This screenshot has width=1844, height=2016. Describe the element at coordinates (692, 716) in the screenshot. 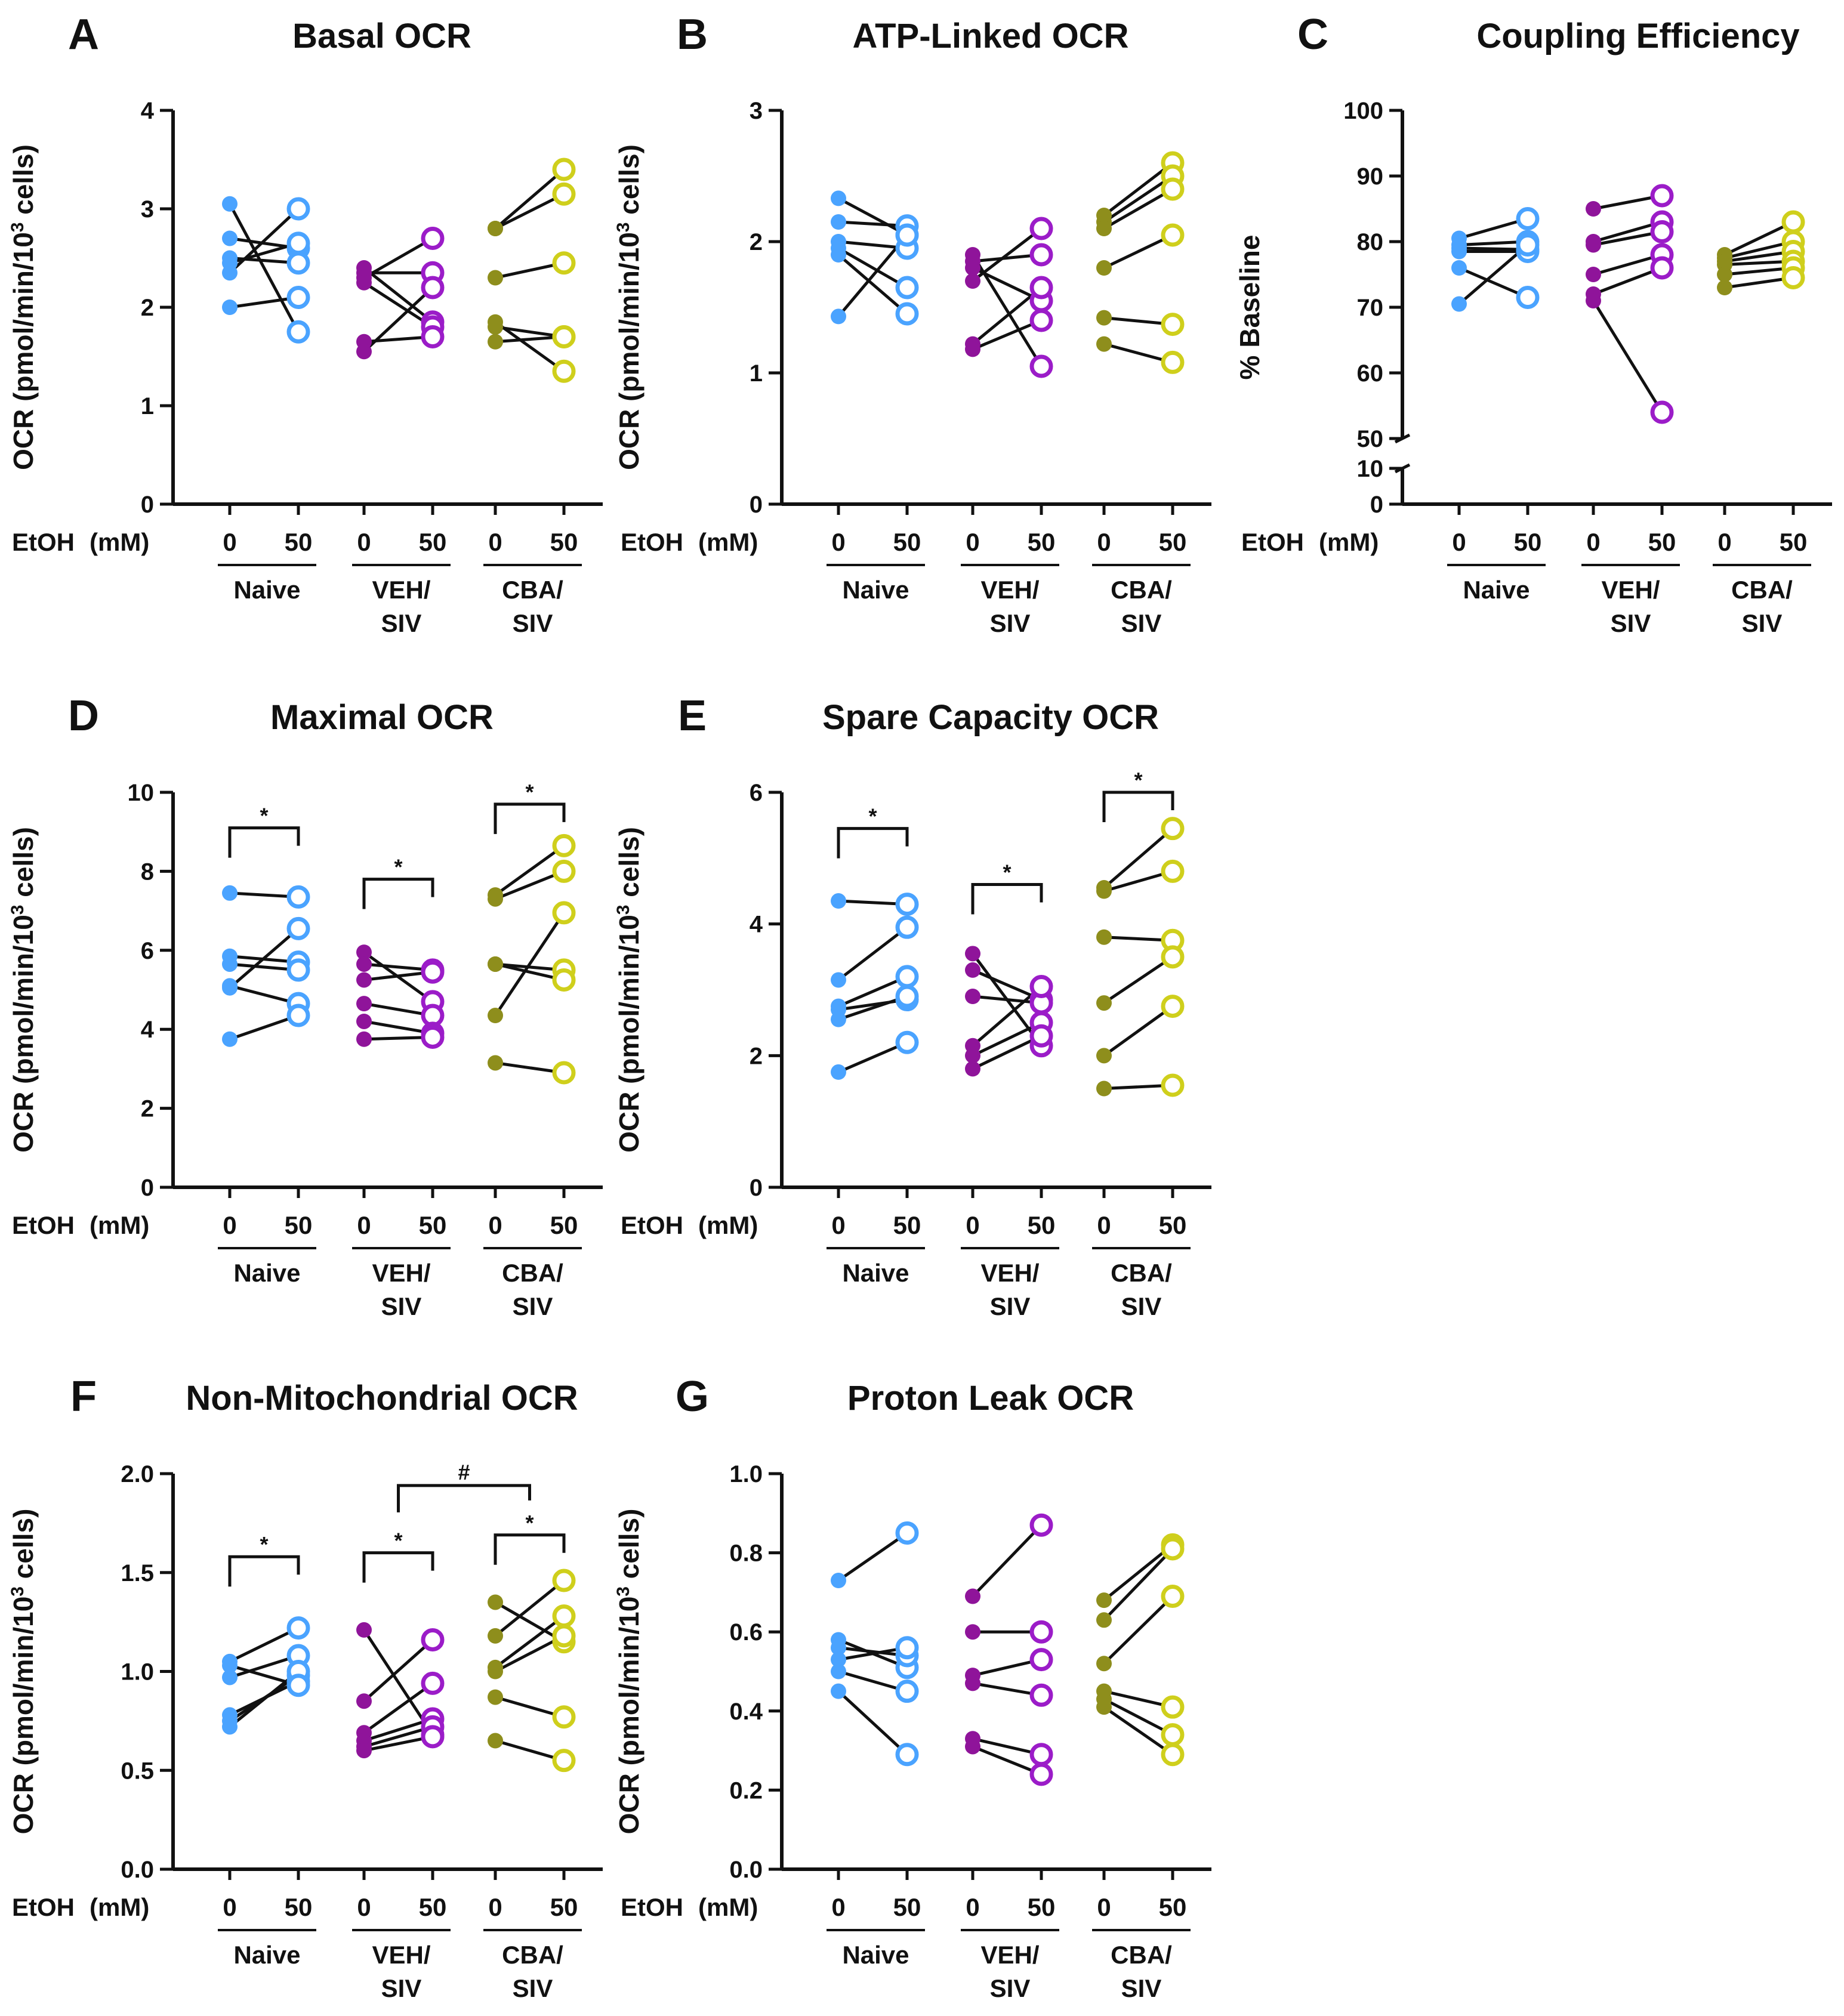

I see `panel-letter: E` at that location.